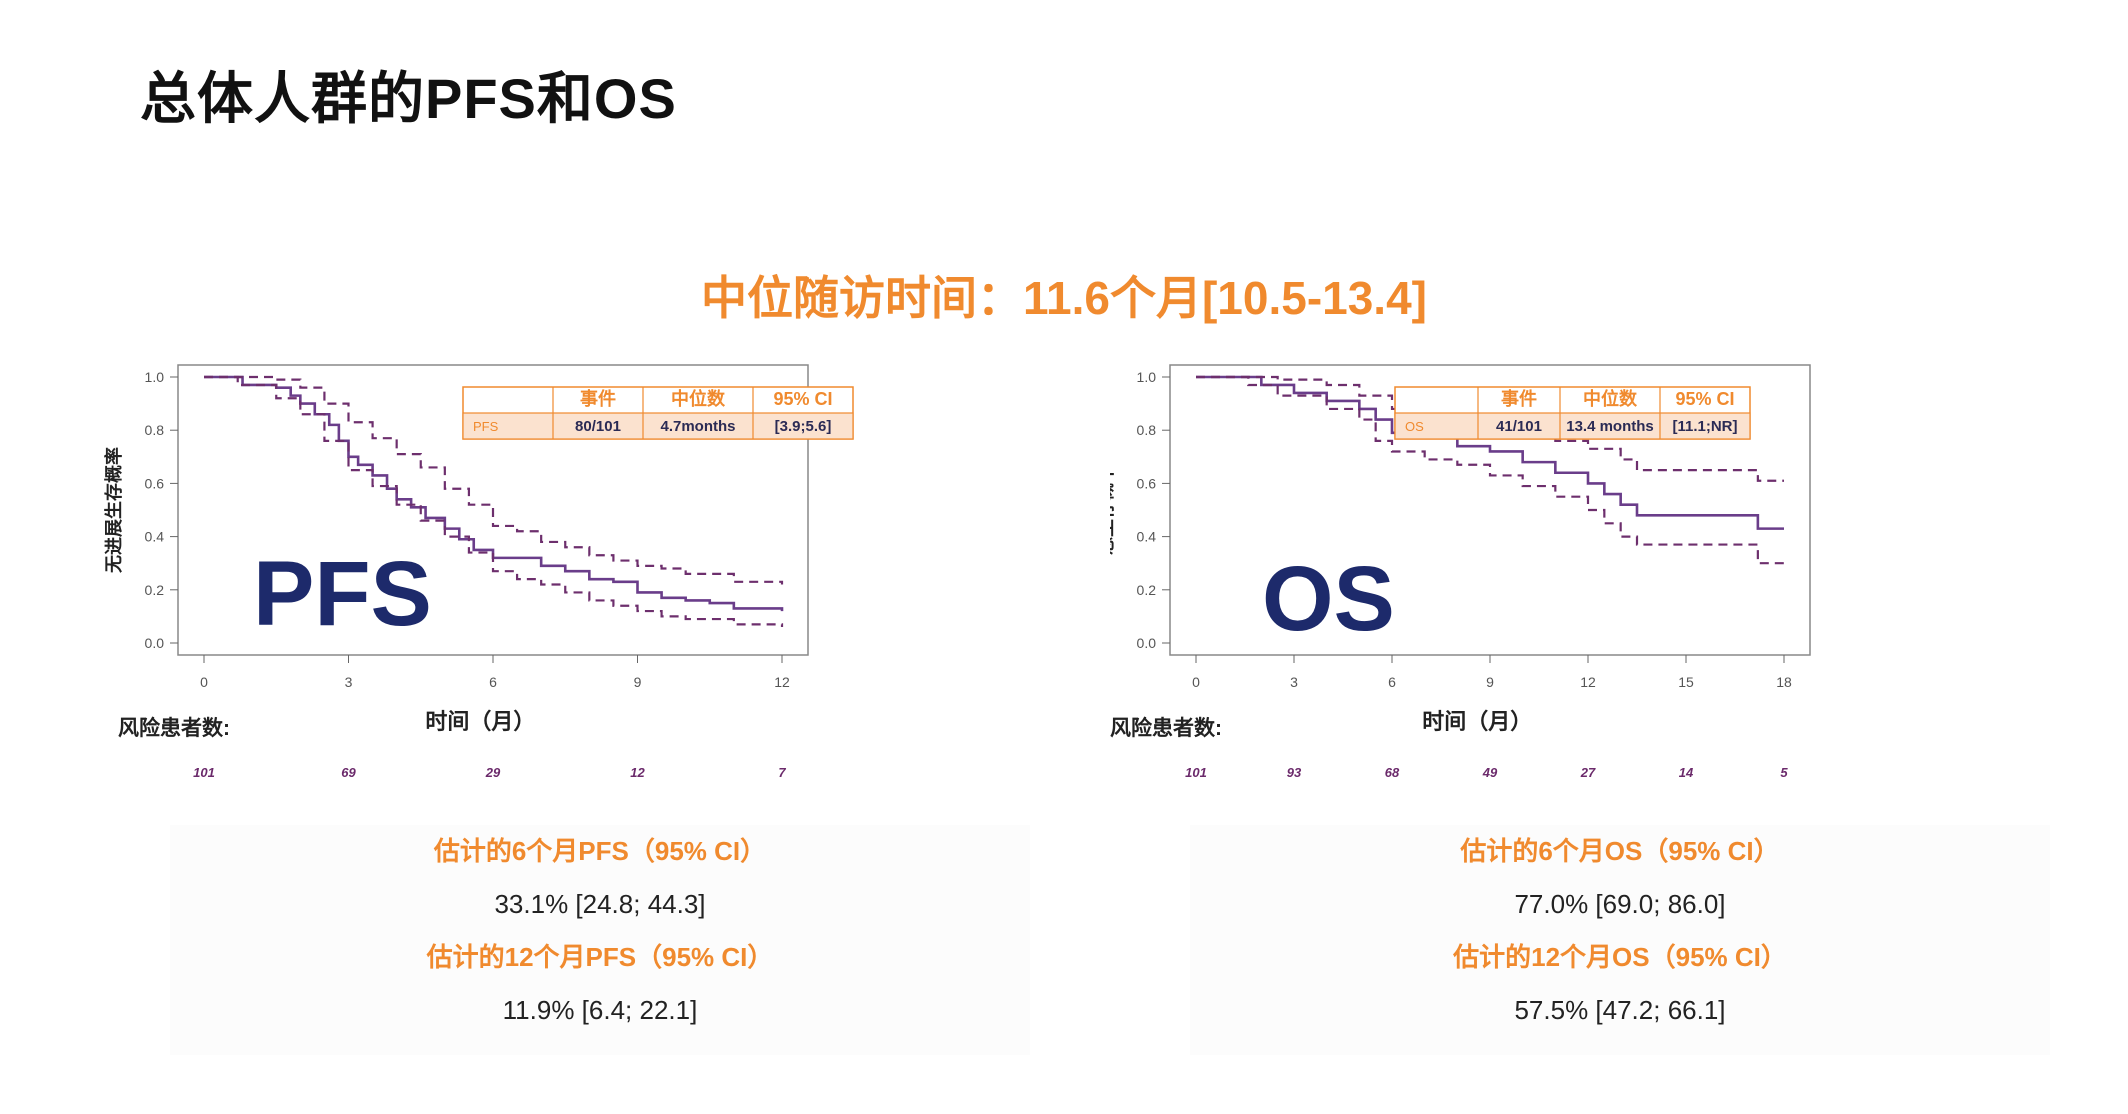  What do you see at coordinates (1294, 772) in the screenshot?
I see `risk-count: 93` at bounding box center [1294, 772].